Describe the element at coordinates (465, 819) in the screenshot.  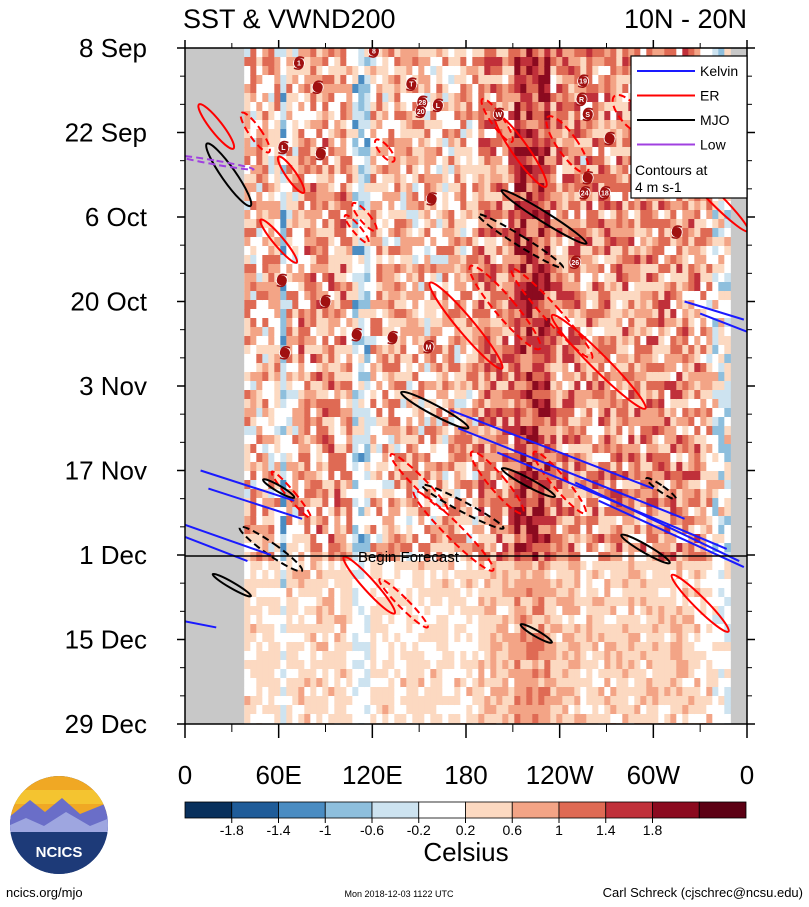
I see `colorbar: -1.8 -1.4 -1 -0.6 -0.2 0.2 0.6 1 1.4 1.8` at that location.